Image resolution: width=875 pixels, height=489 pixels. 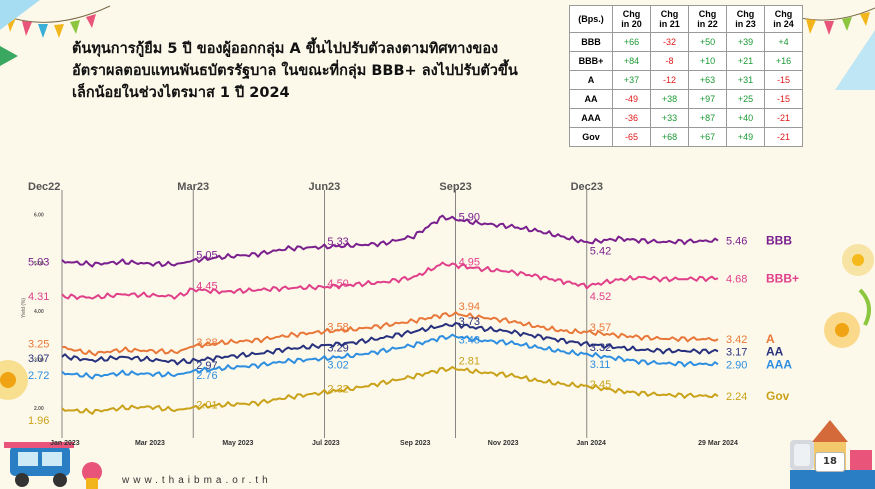 I want to click on data-label: 2.81, so click(x=469, y=362).